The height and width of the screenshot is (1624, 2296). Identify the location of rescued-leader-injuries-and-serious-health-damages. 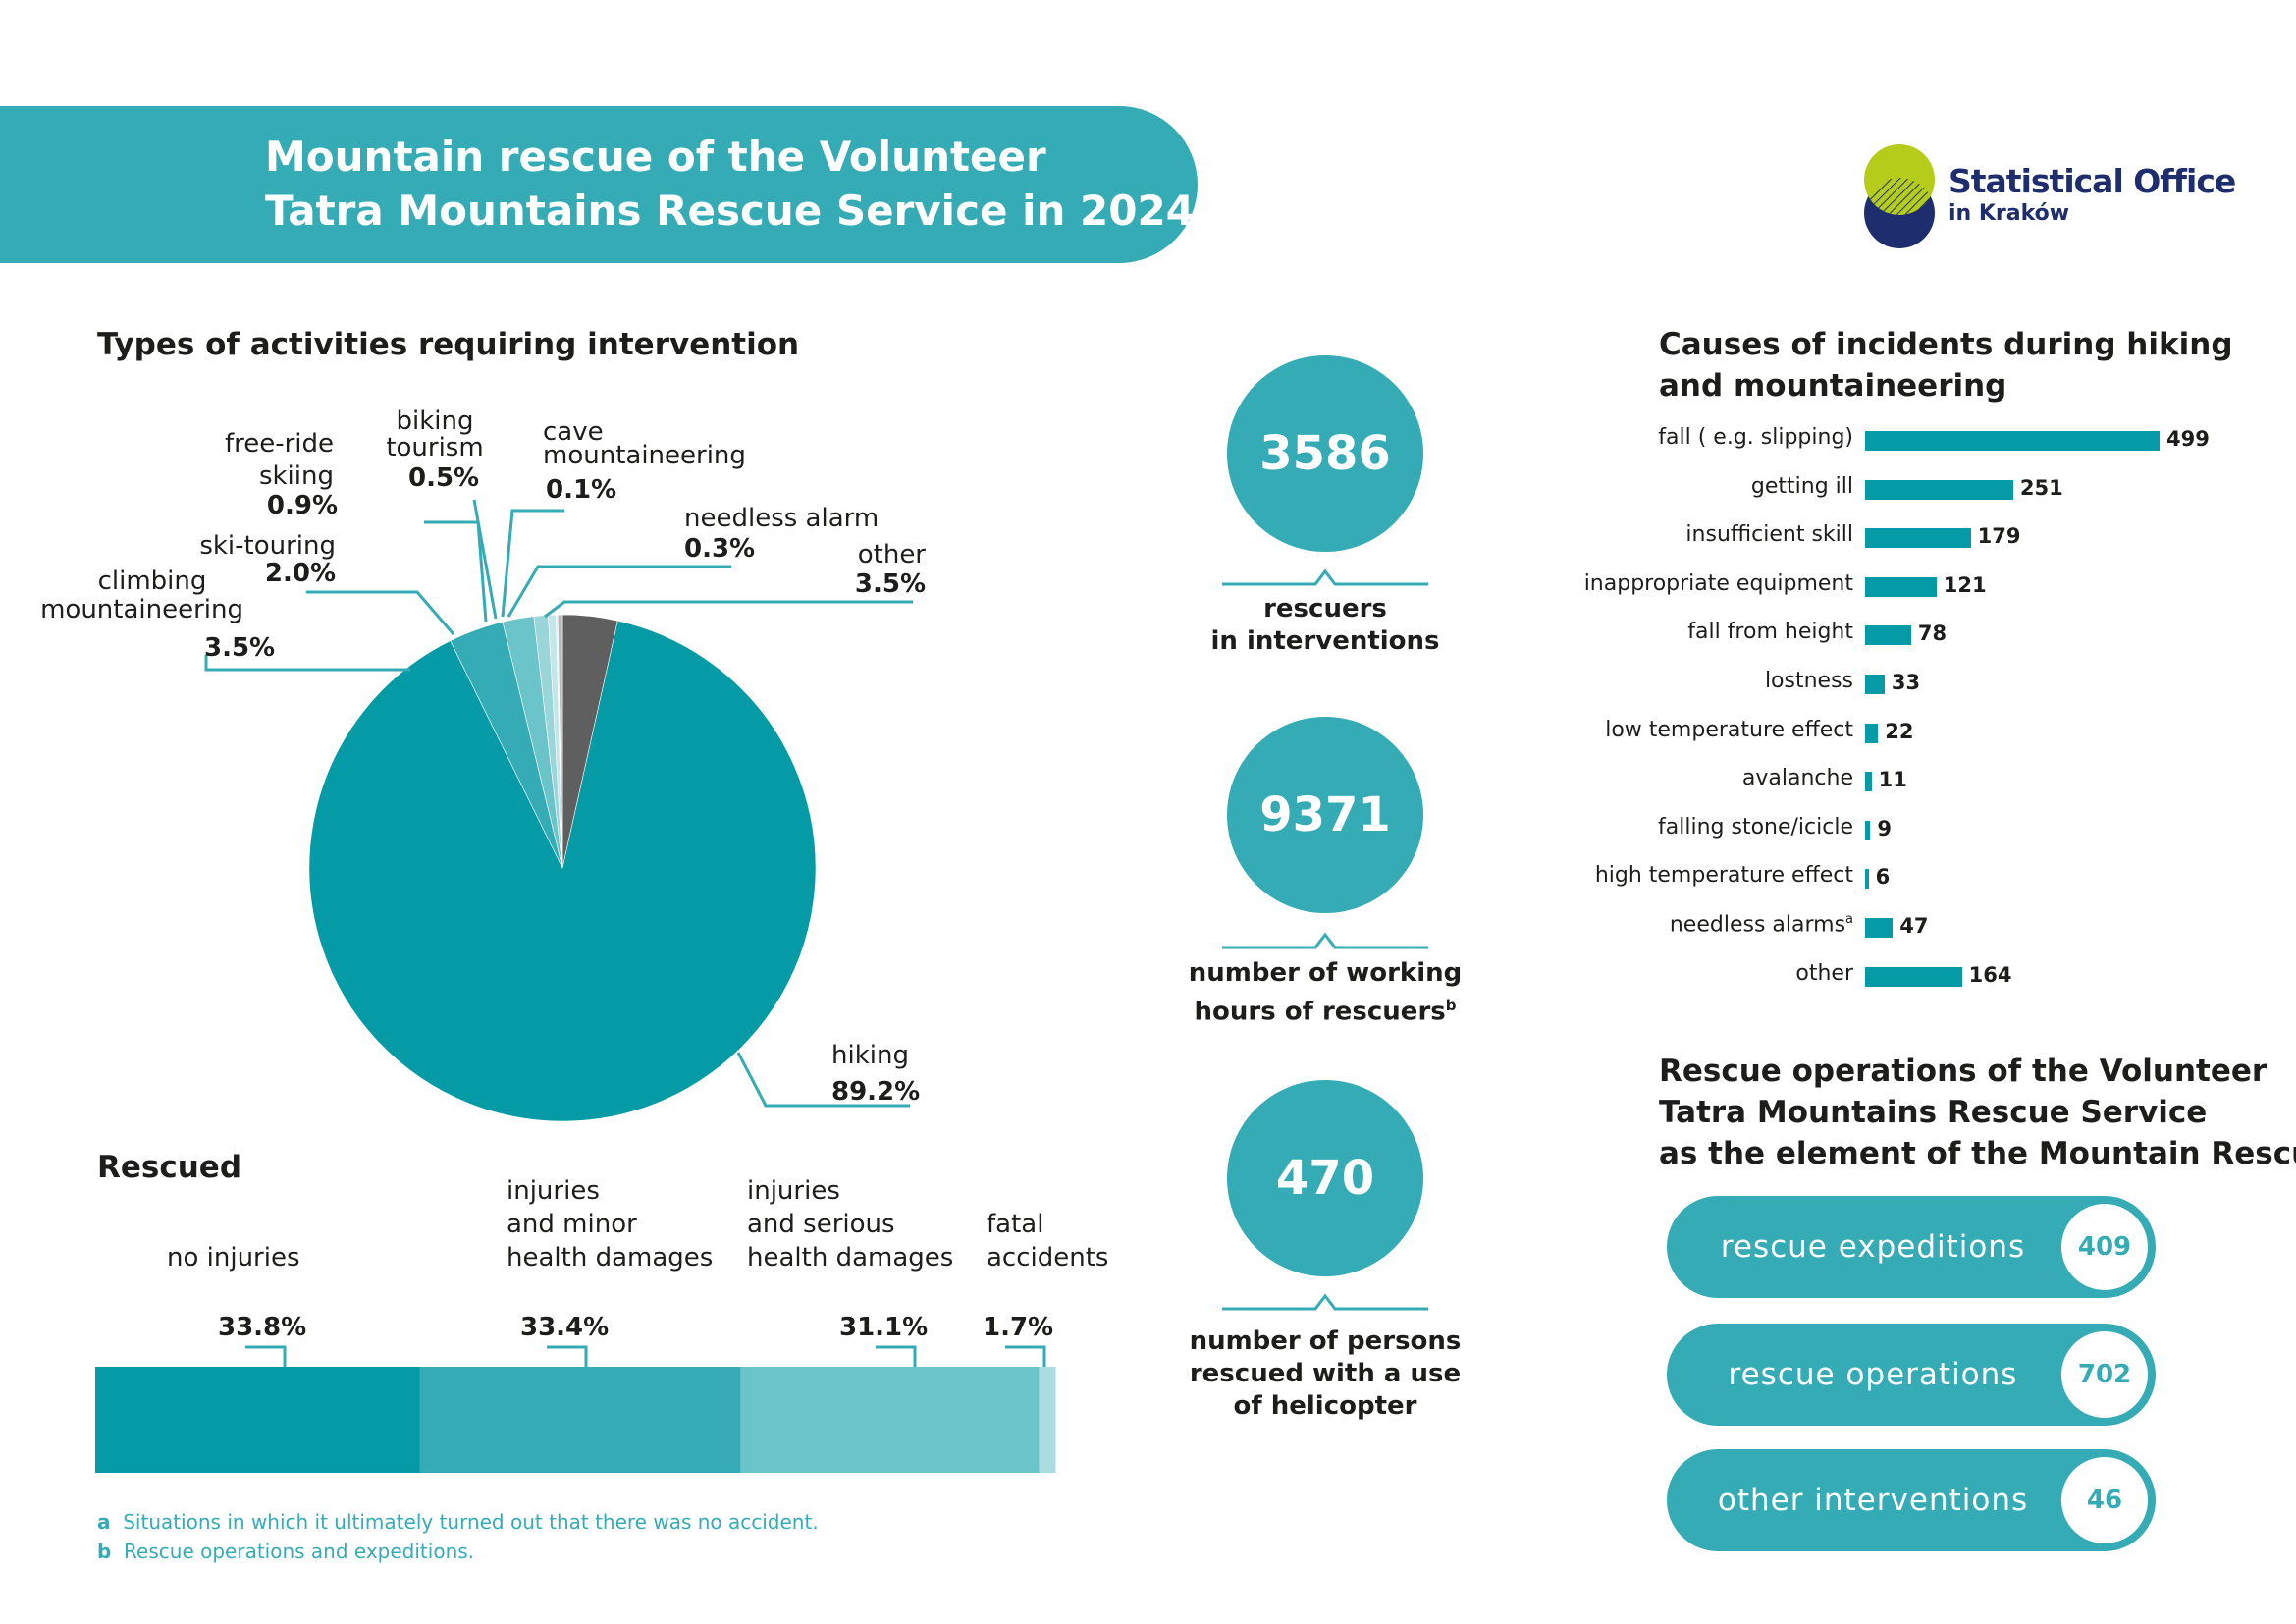
(896, 1356).